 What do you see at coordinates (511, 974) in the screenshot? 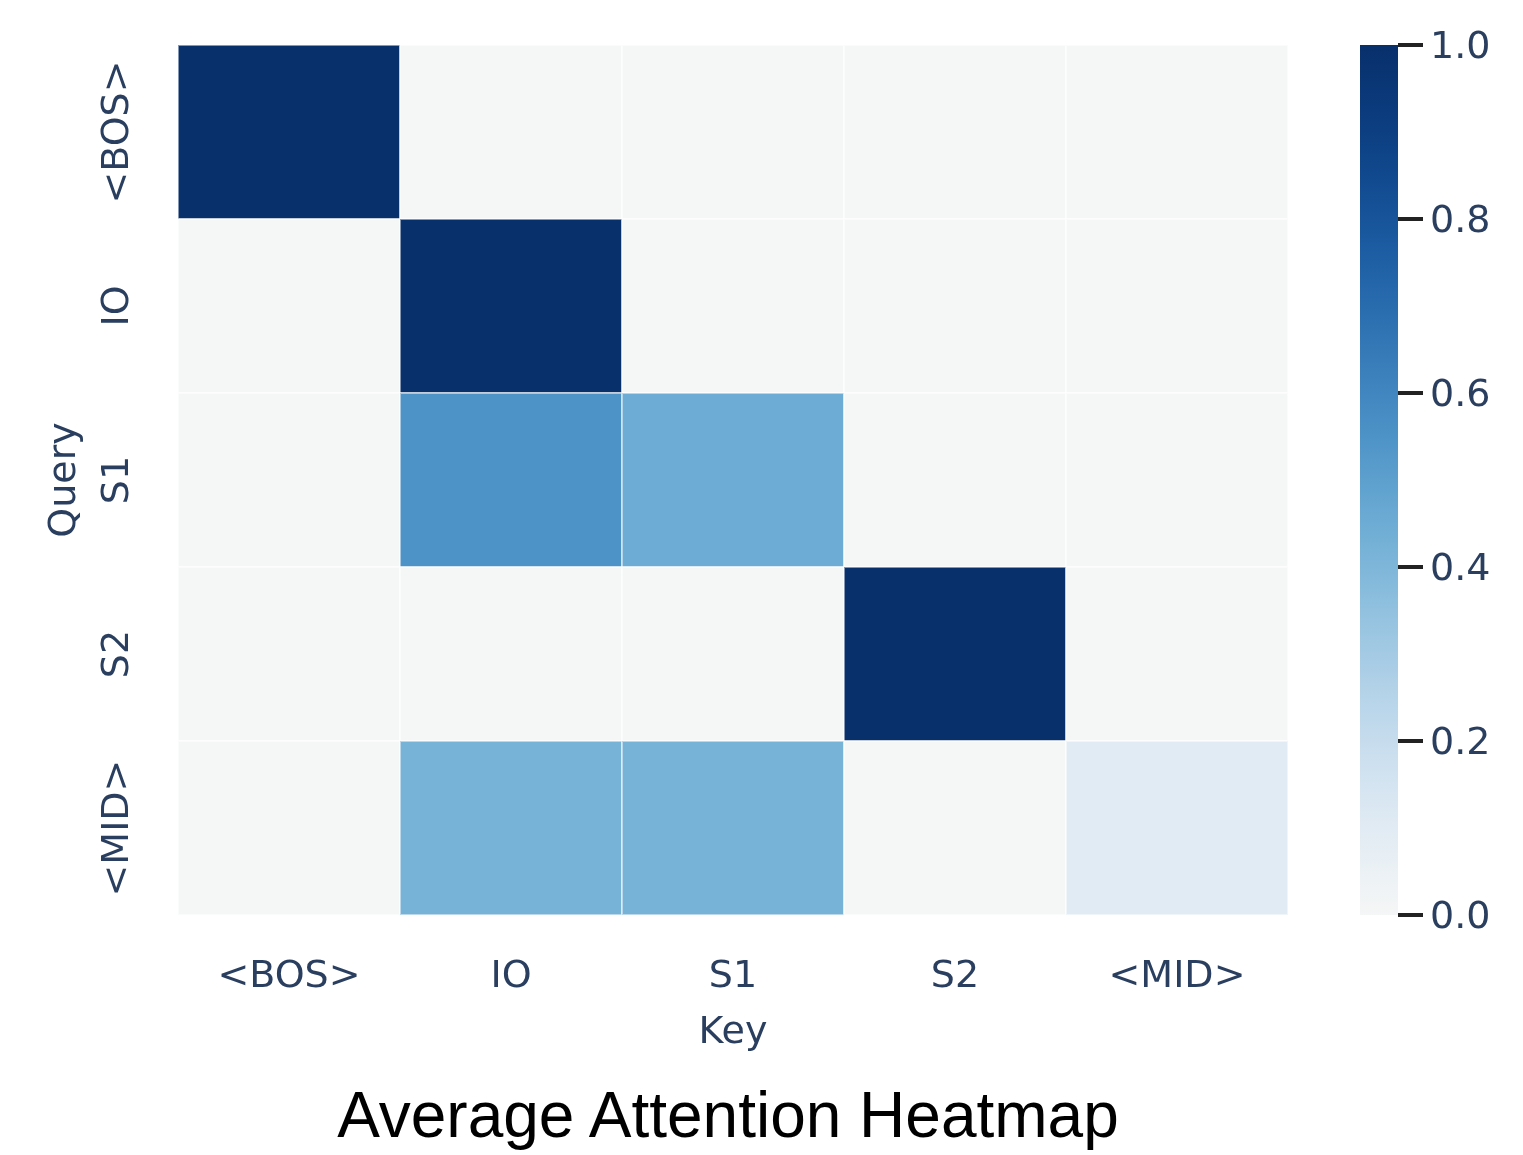
I see `x-tick-label: IO` at bounding box center [511, 974].